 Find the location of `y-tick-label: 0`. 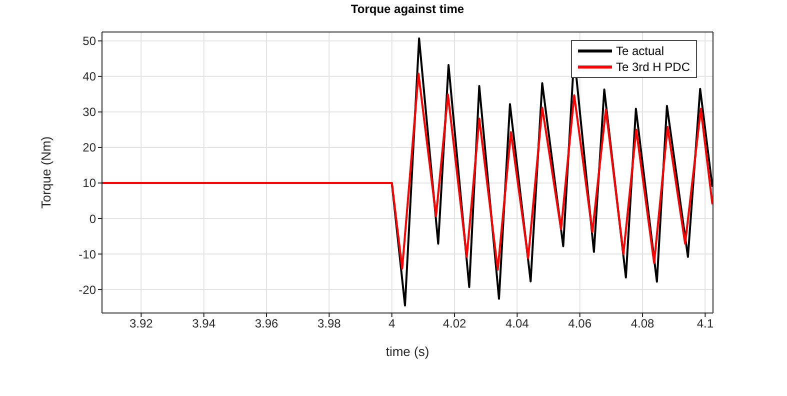

y-tick-label: 0 is located at coordinates (92, 219).